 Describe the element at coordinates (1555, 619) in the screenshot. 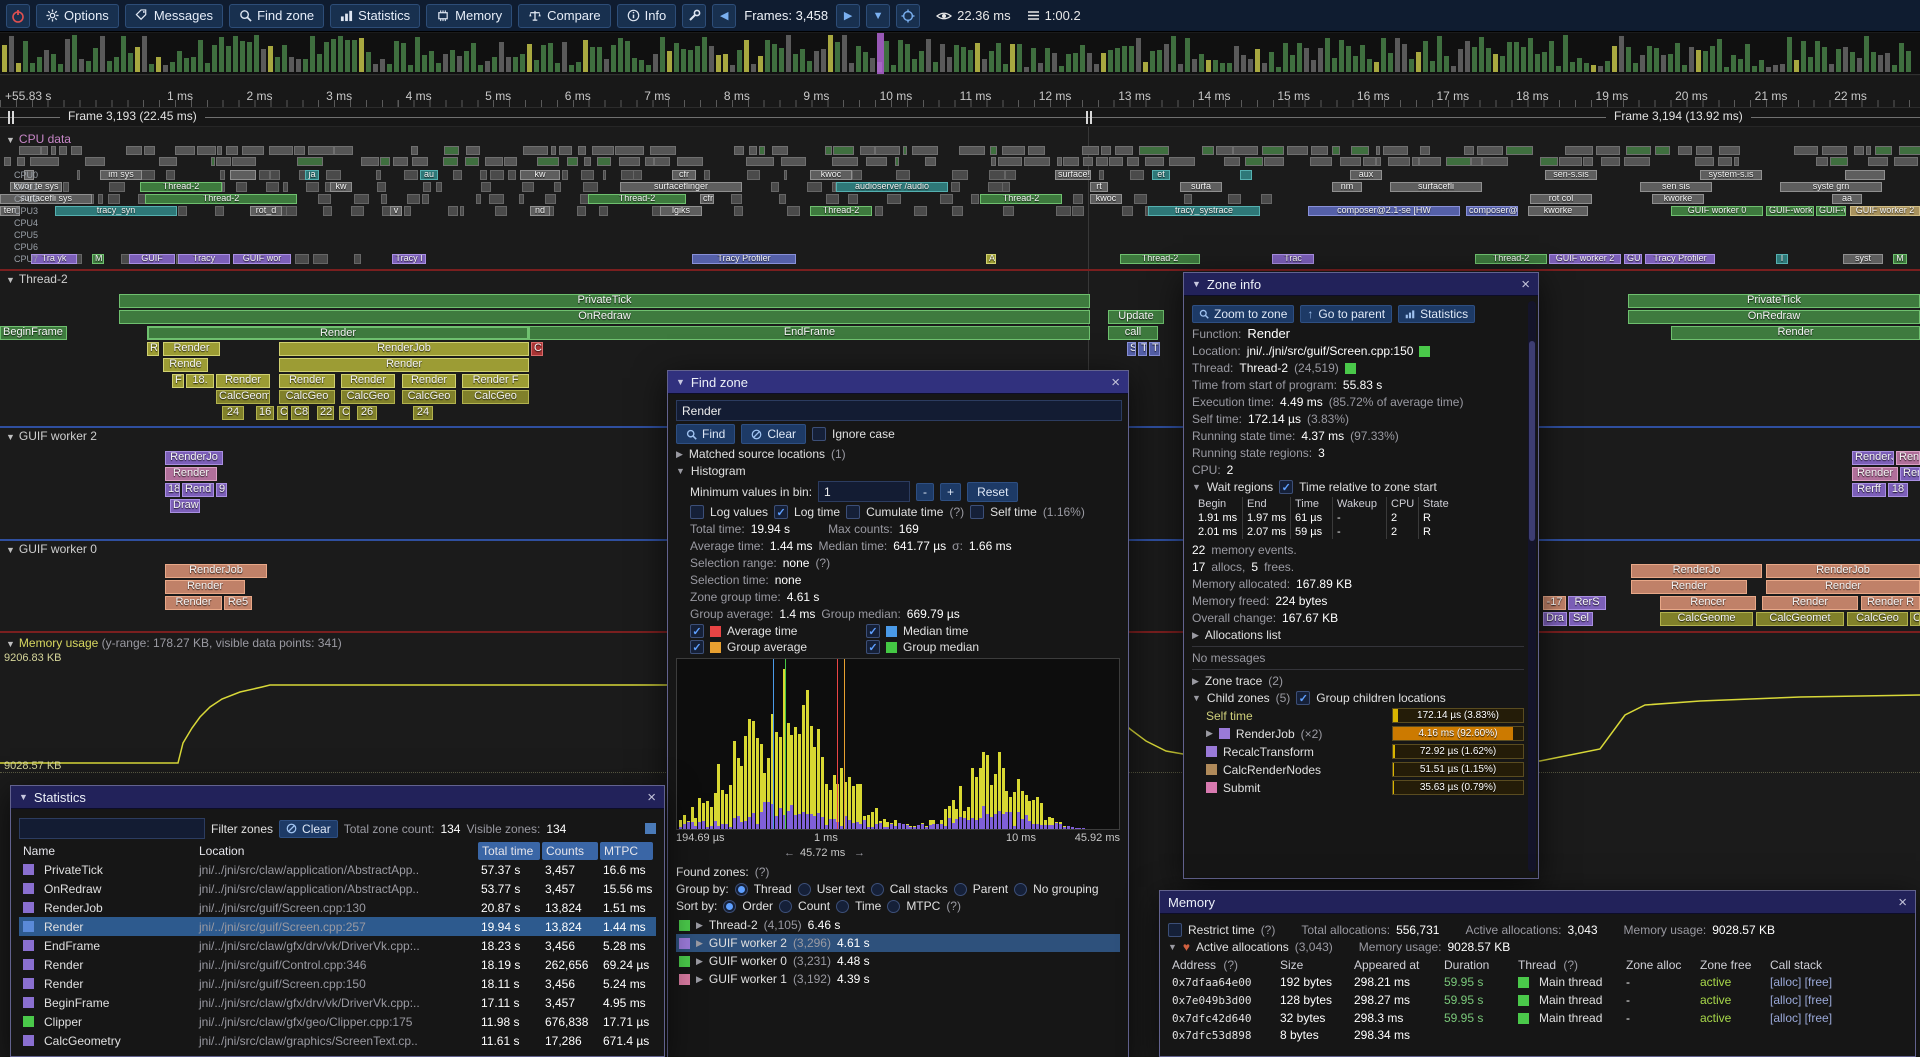

I see `timeline-zone: Dra` at that location.